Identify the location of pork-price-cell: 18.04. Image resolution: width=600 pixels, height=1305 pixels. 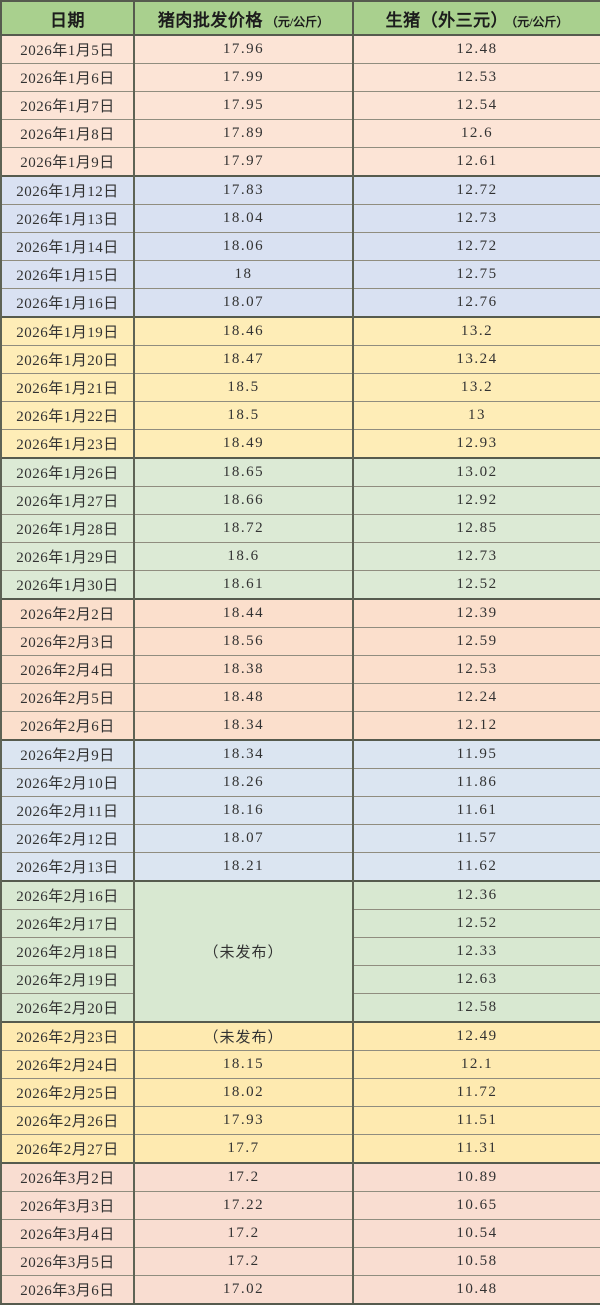
(243, 218).